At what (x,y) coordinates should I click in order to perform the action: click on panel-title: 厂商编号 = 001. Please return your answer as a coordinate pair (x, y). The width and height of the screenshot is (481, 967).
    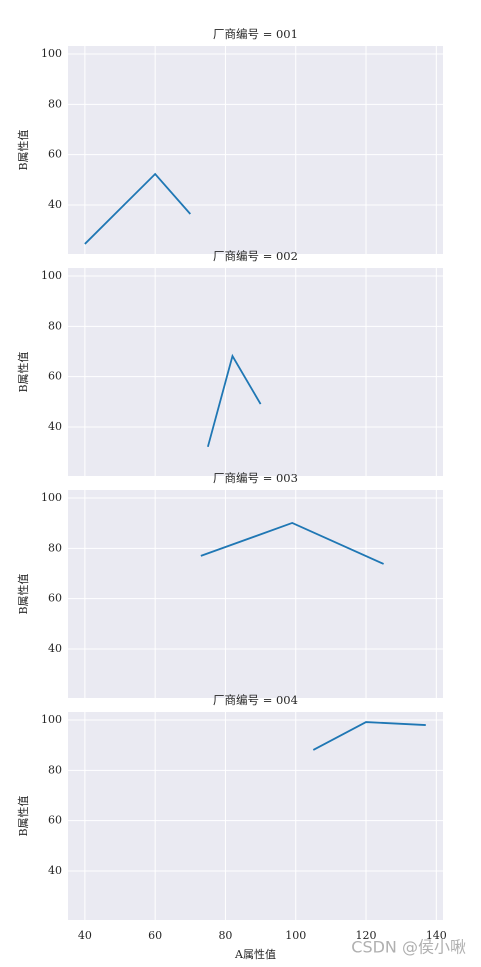
    Looking at the image, I should click on (255, 34).